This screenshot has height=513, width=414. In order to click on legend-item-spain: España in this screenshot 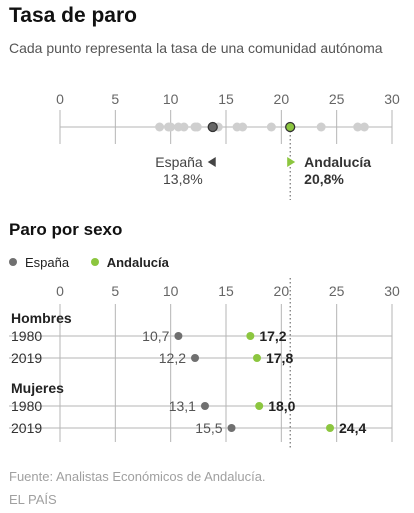, I will do `click(39, 262)`.